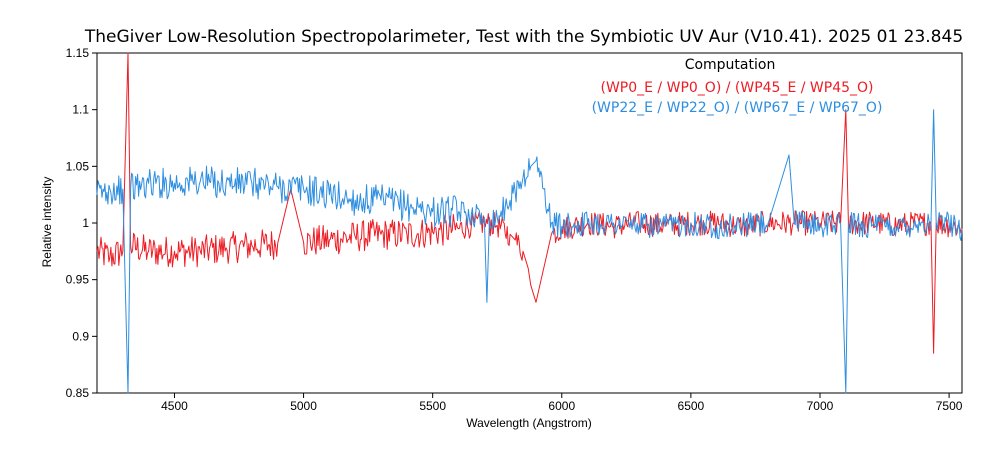 The image size is (1000, 450). What do you see at coordinates (820, 406) in the screenshot?
I see `x-tick-label: 7000` at bounding box center [820, 406].